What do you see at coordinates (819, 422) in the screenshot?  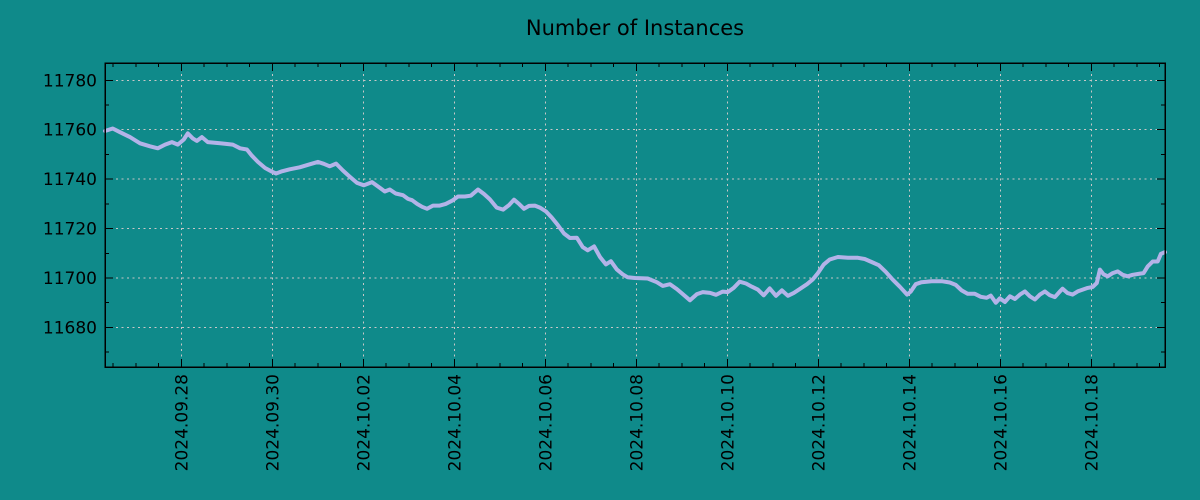 I see `x-tick-label: 2024.10.12` at bounding box center [819, 422].